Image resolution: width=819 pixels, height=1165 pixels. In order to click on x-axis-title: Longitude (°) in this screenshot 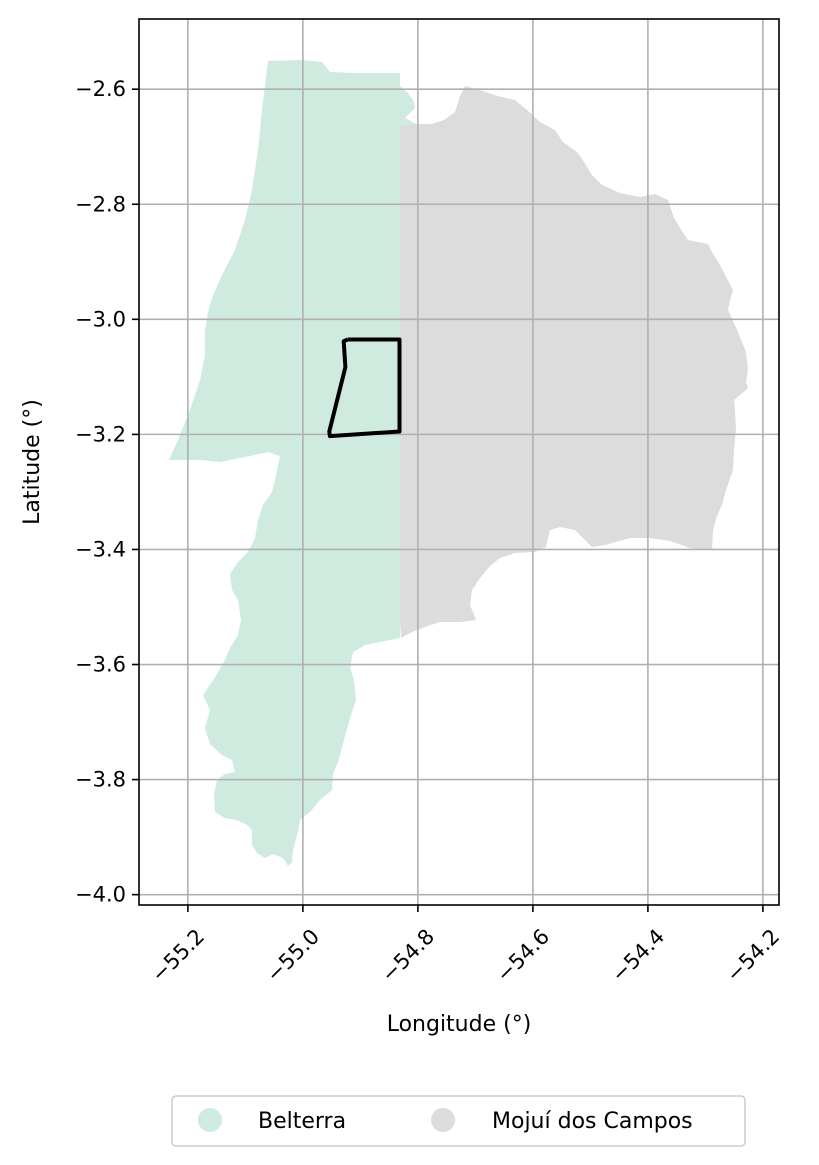, I will do `click(459, 1024)`.